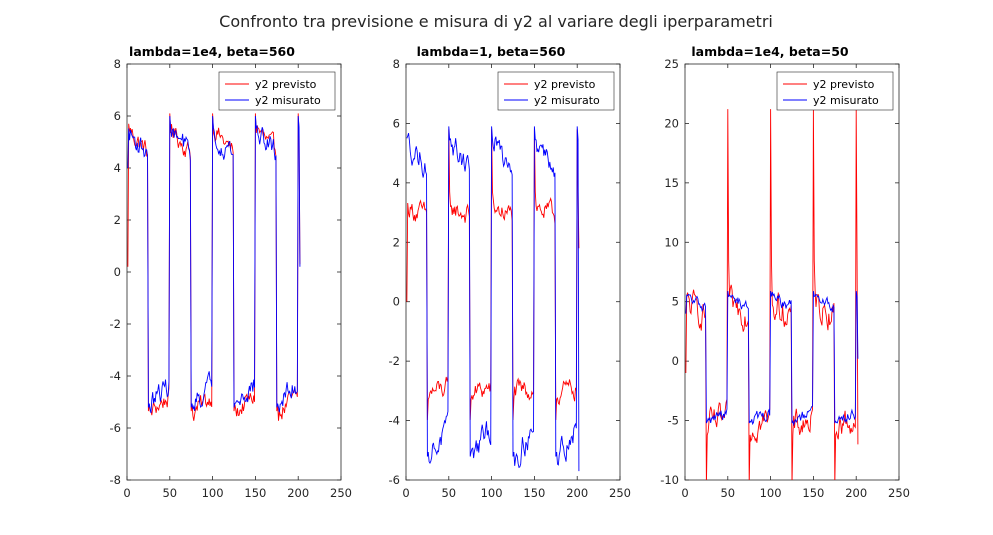 This screenshot has width=993, height=535. What do you see at coordinates (675, 302) in the screenshot?
I see `y-tick-label: 5` at bounding box center [675, 302].